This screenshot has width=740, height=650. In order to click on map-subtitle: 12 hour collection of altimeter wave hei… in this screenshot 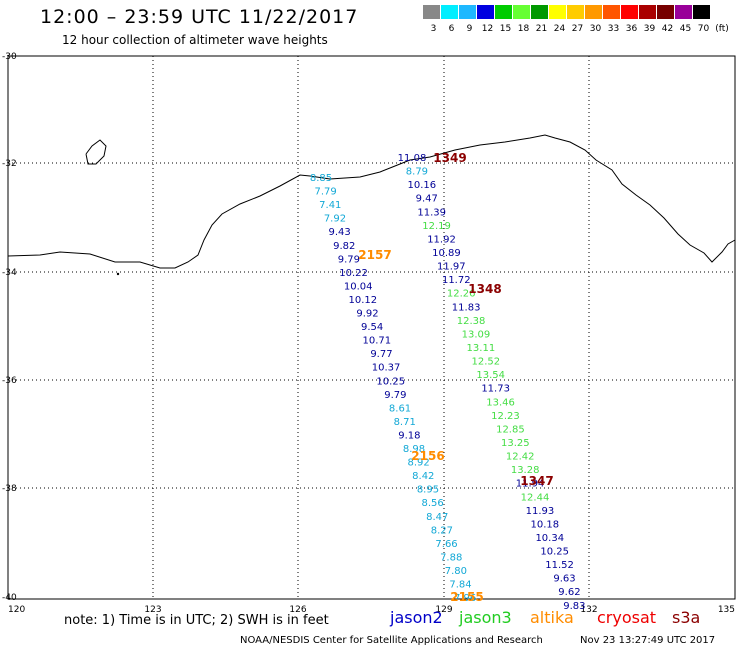, I will do `click(195, 40)`.